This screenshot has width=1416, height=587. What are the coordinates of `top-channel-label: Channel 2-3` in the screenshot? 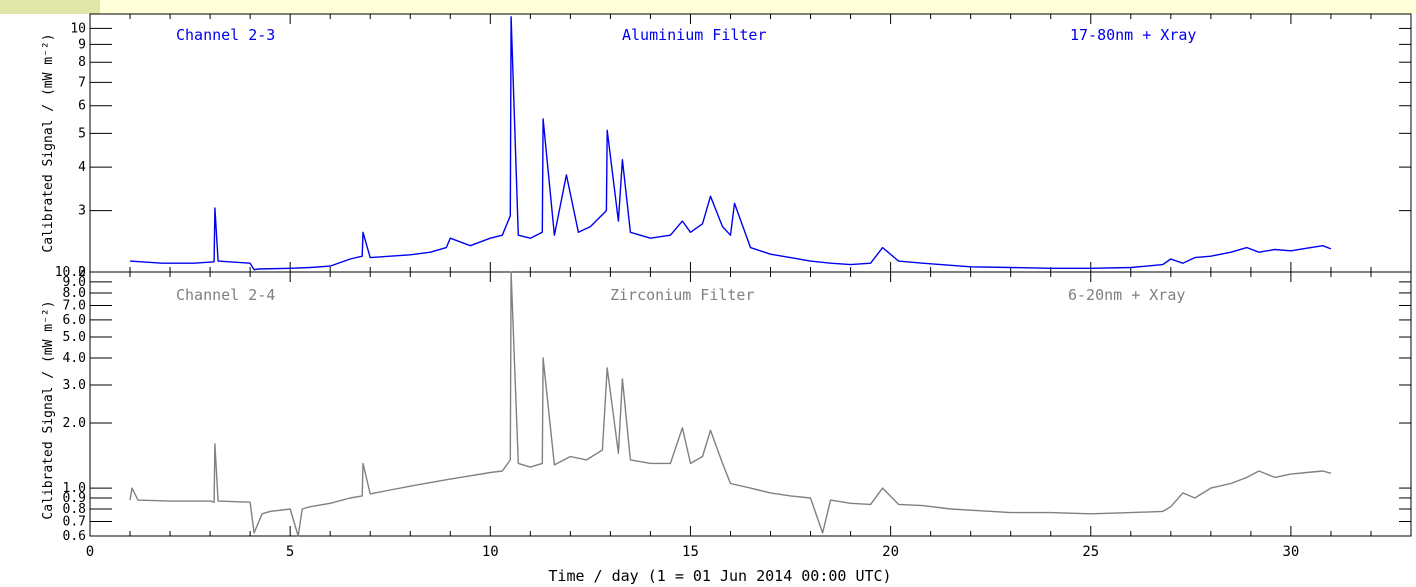 It's located at (225, 35).